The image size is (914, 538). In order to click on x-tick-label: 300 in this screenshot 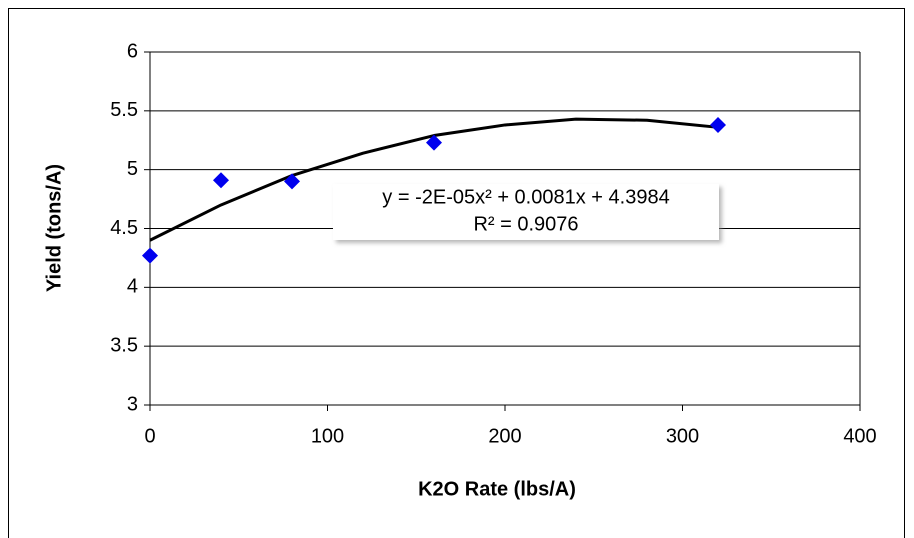, I will do `click(682, 436)`.